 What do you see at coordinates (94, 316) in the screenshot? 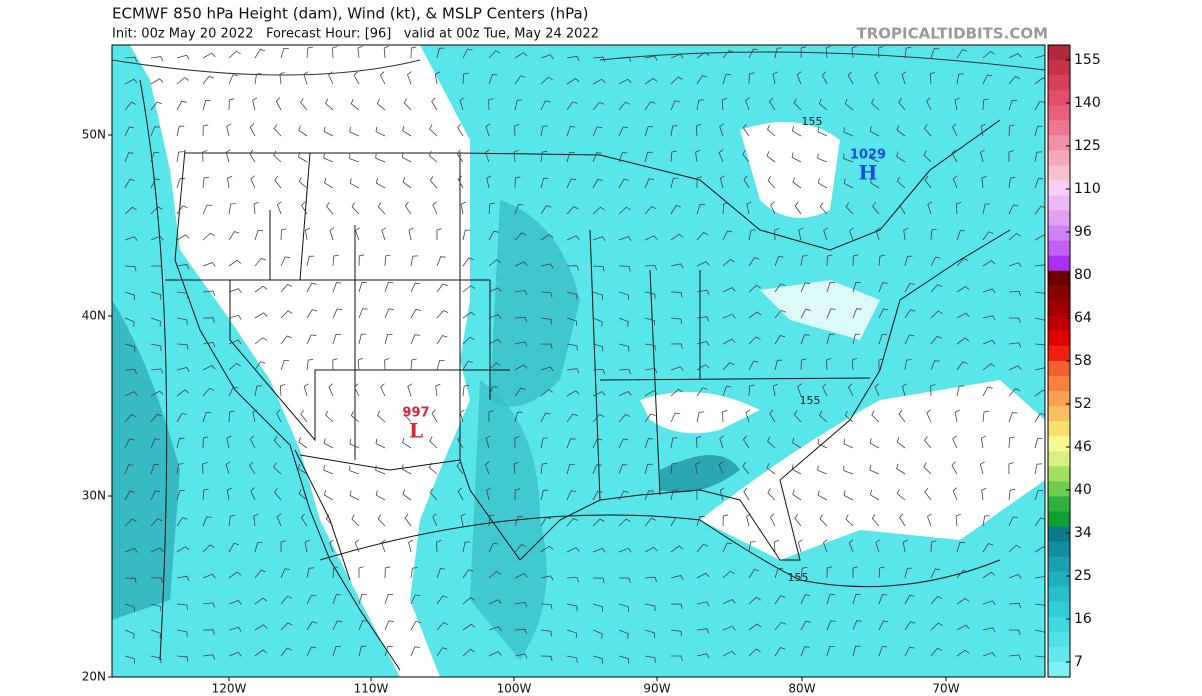
I see `lat-label: 40N` at bounding box center [94, 316].